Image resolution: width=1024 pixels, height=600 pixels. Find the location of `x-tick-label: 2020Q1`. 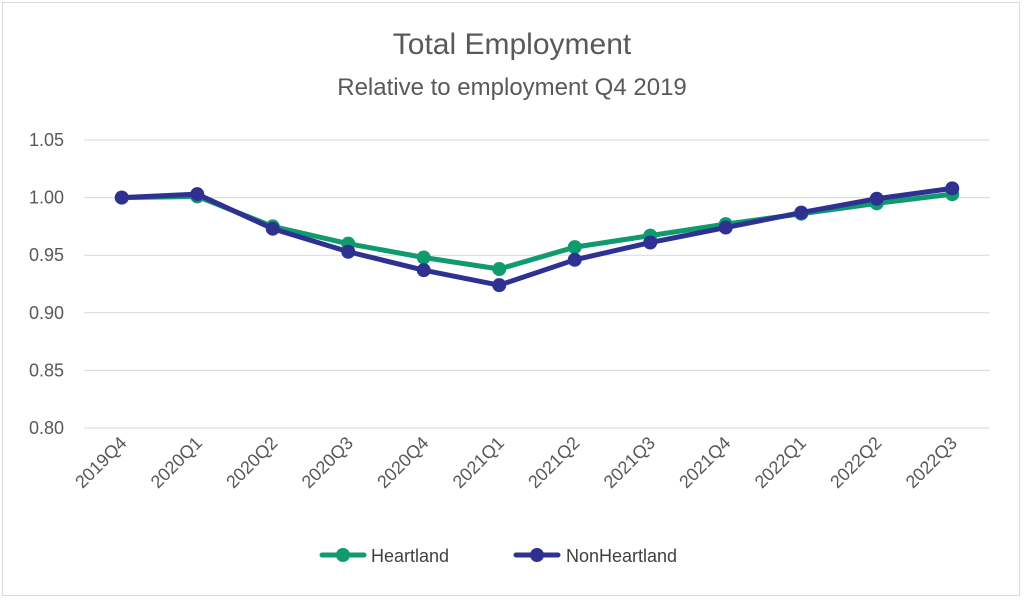

x-tick-label: 2020Q1 is located at coordinates (176, 462).